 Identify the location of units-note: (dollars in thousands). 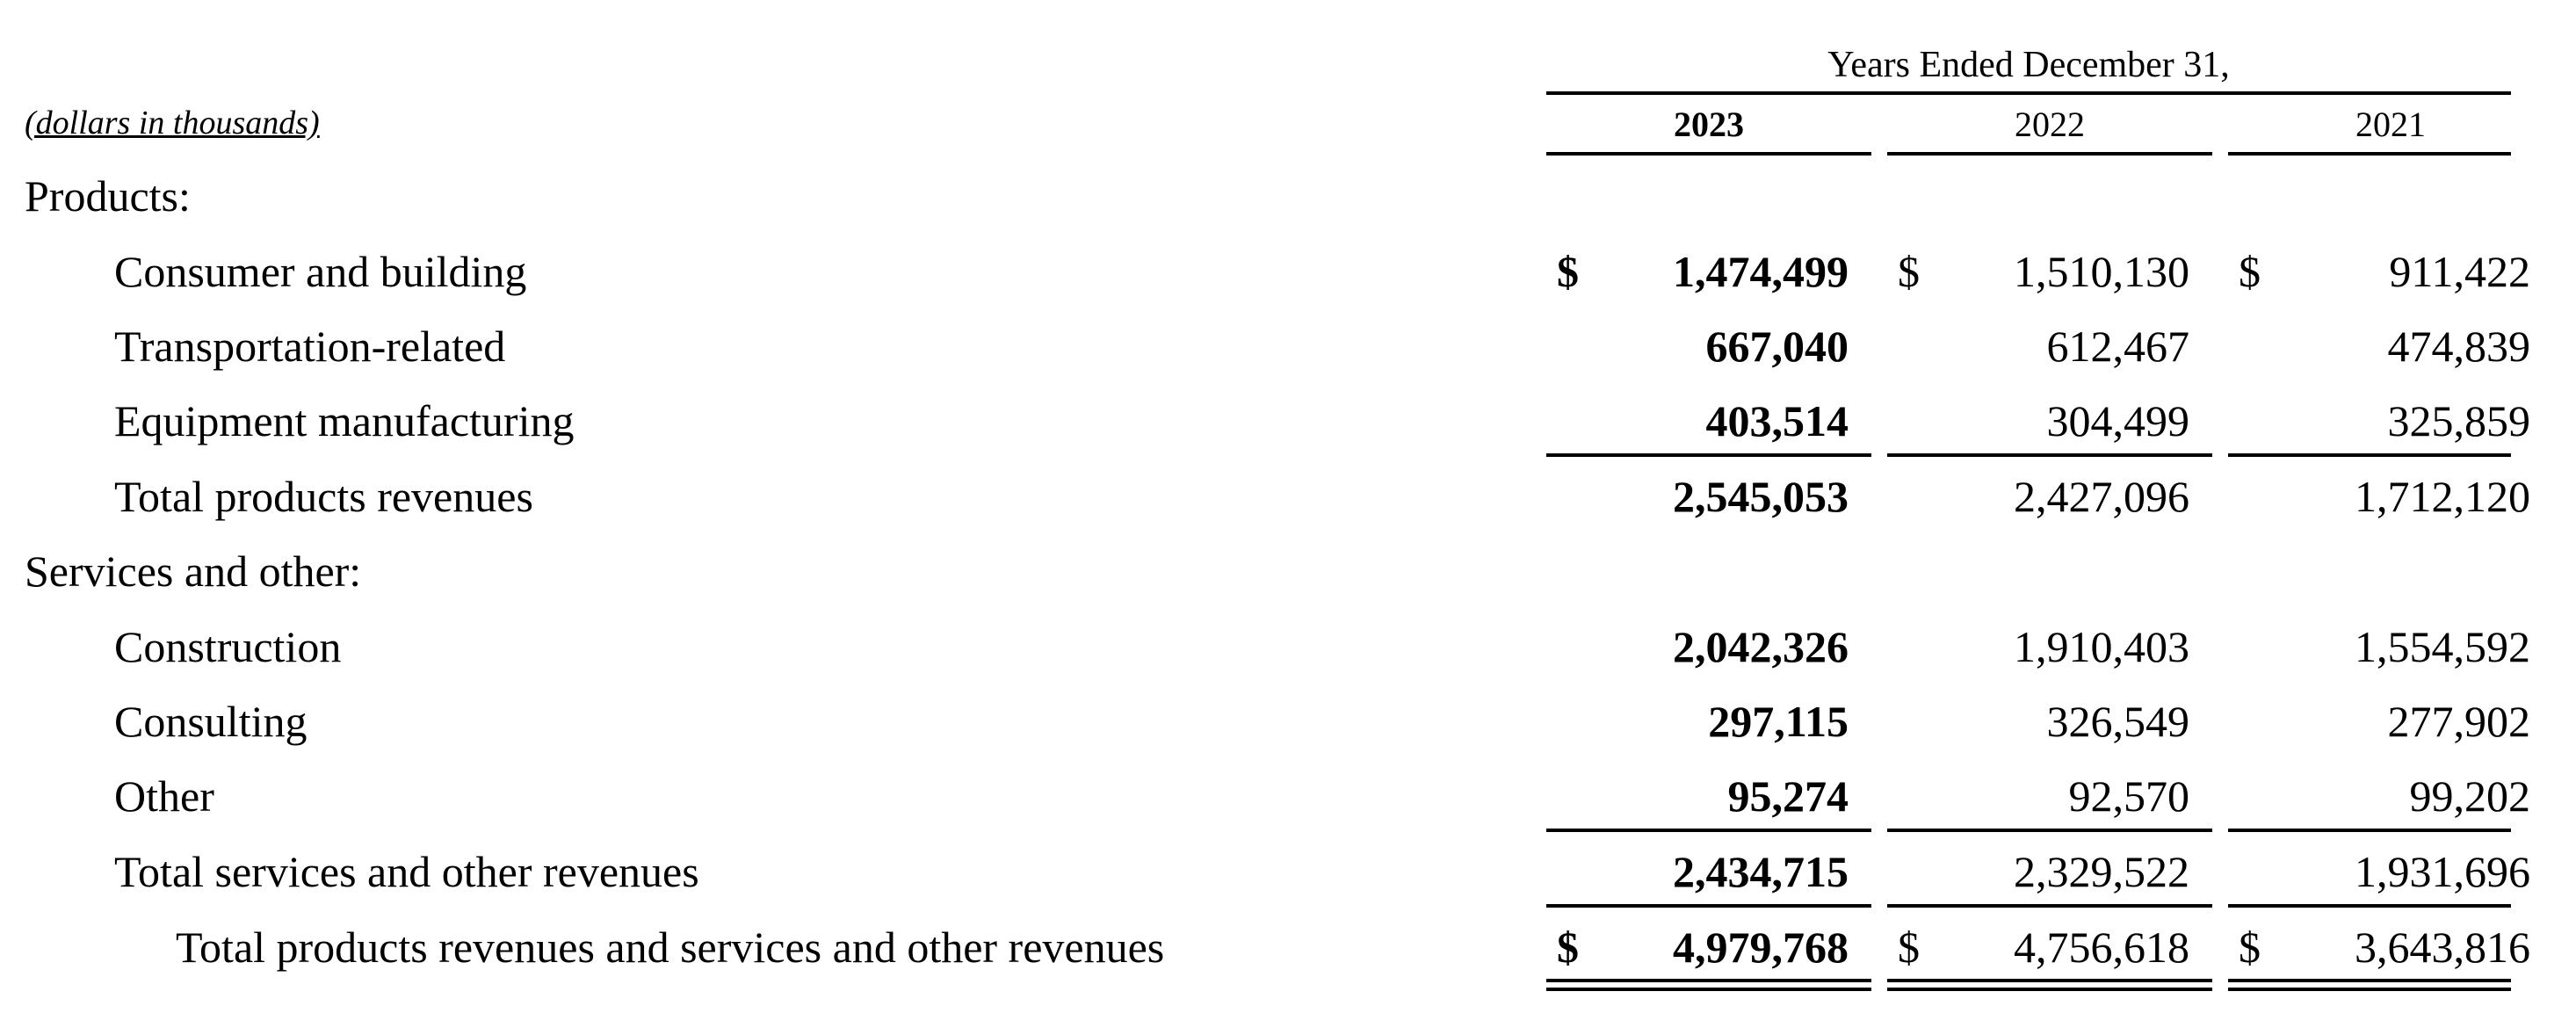
(172, 123).